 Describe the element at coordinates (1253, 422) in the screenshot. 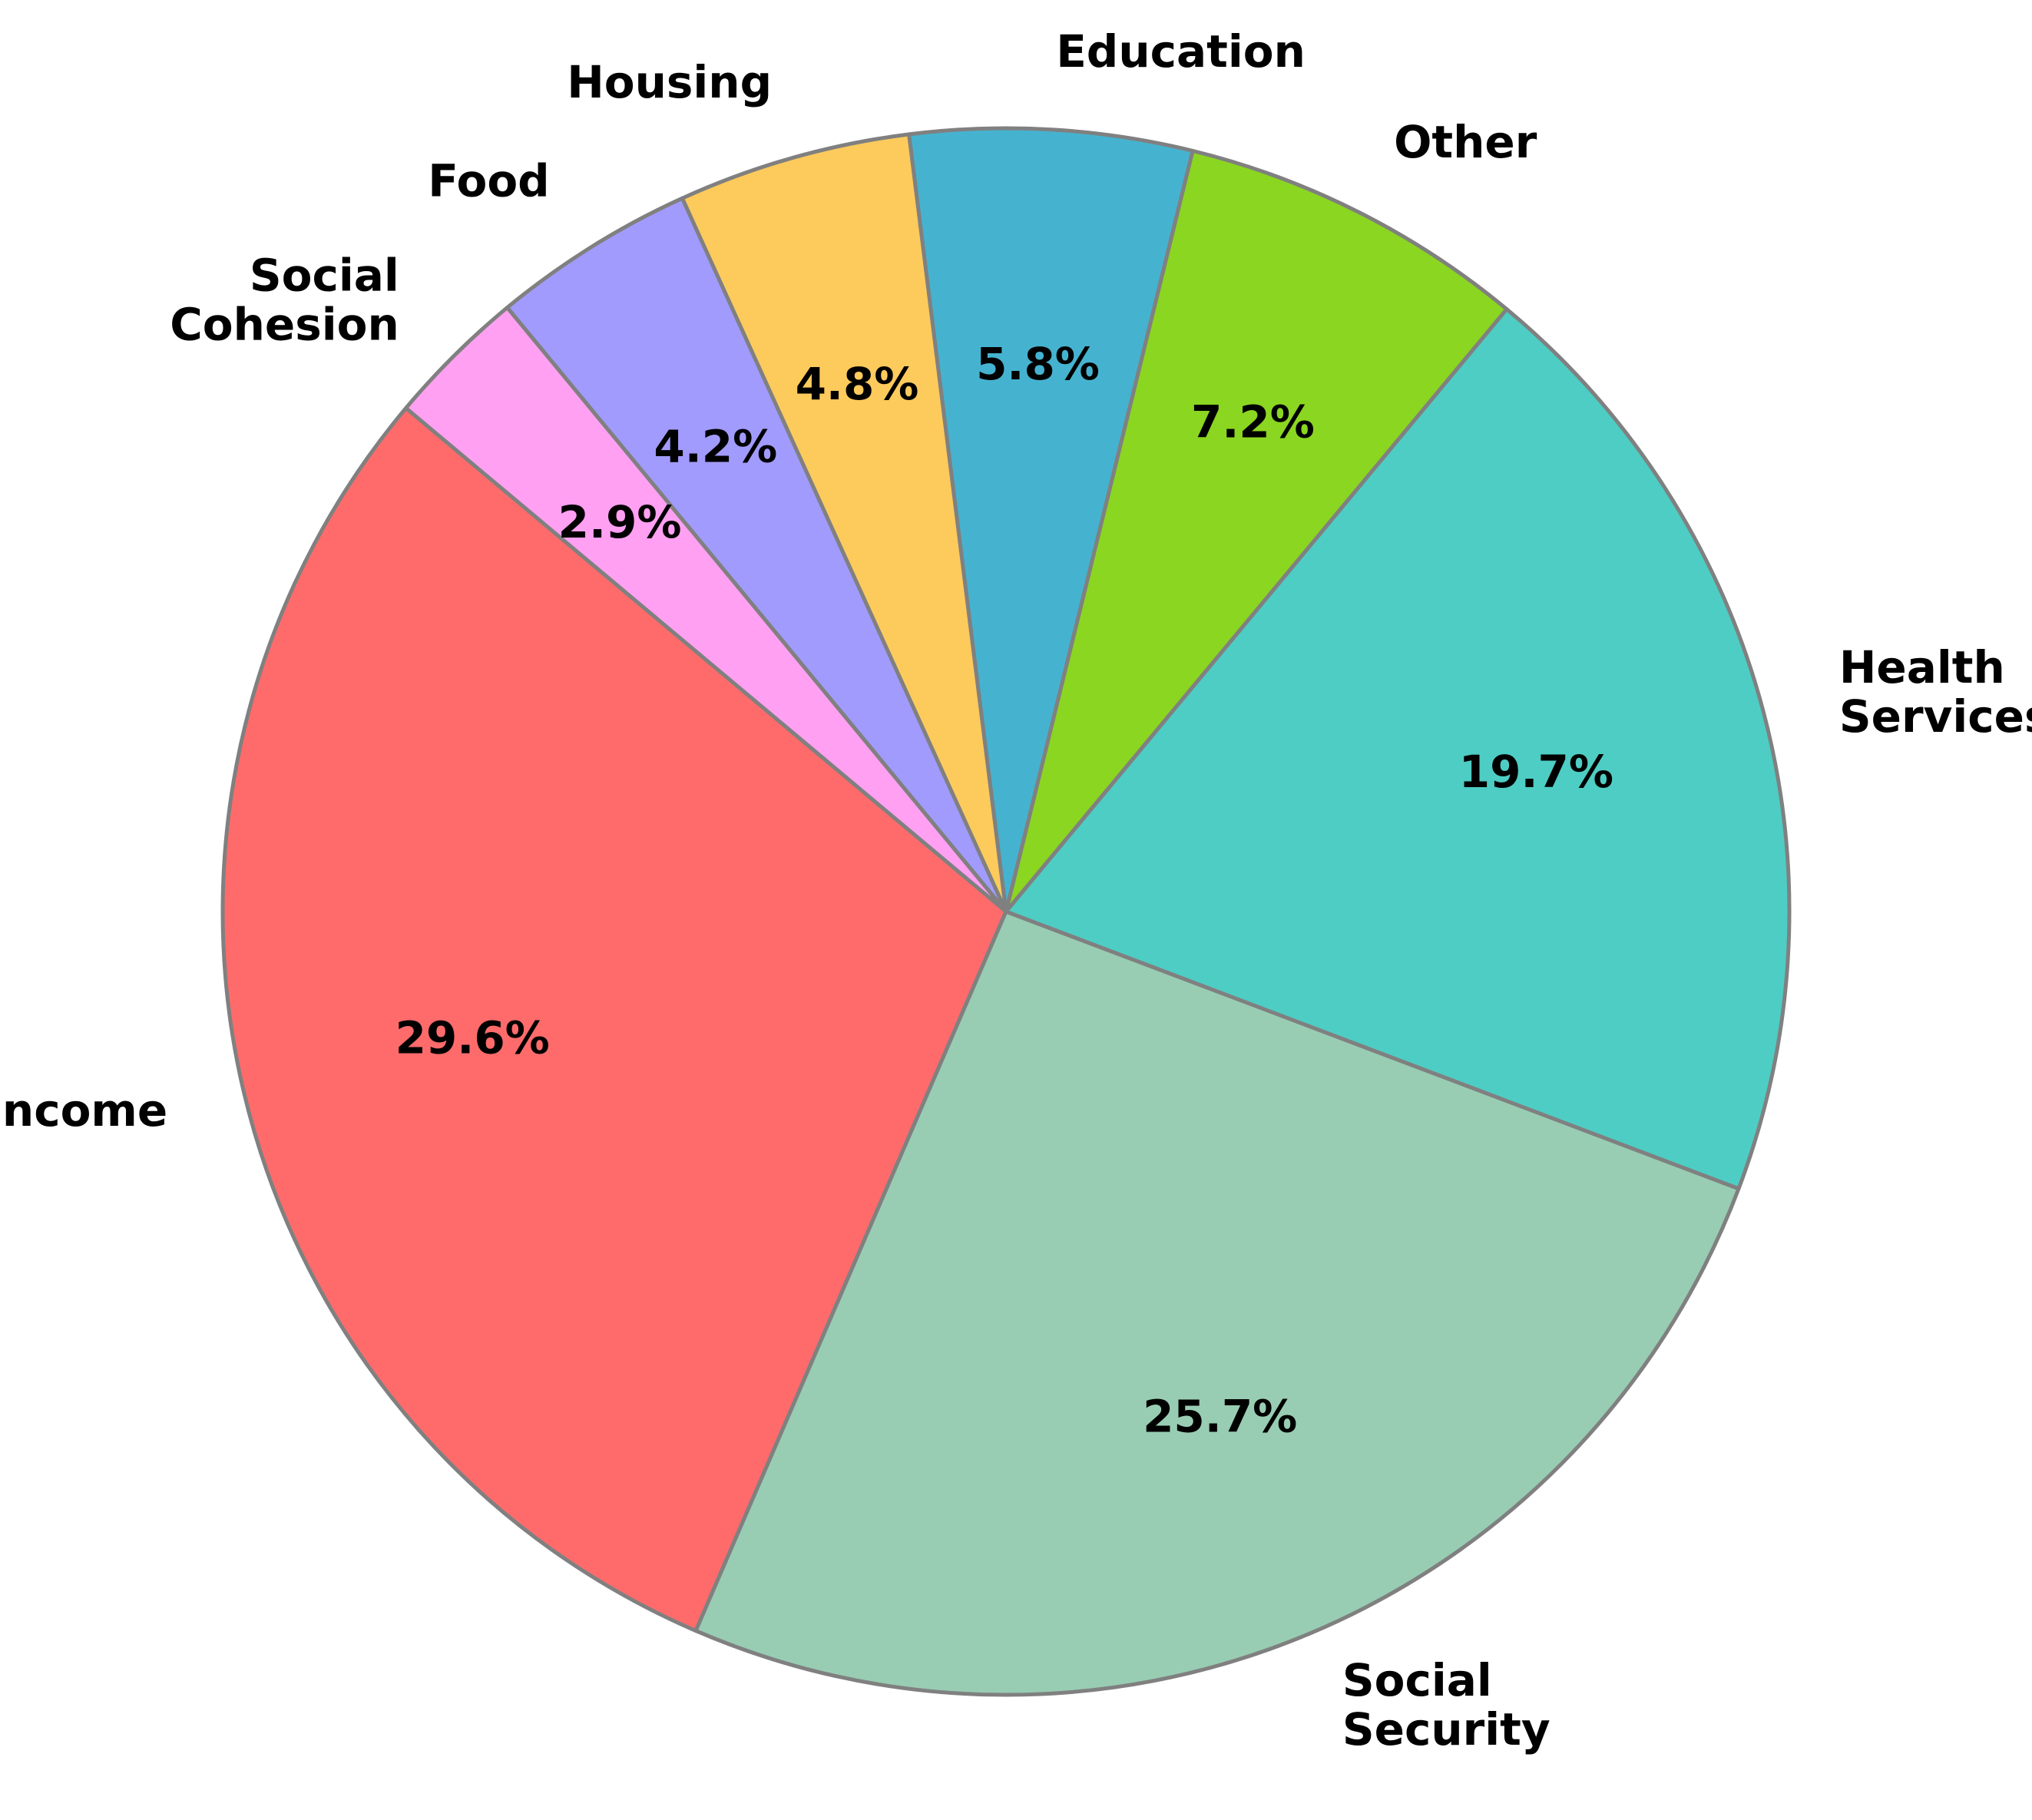

I see `pct-label-other: 7.2%` at that location.